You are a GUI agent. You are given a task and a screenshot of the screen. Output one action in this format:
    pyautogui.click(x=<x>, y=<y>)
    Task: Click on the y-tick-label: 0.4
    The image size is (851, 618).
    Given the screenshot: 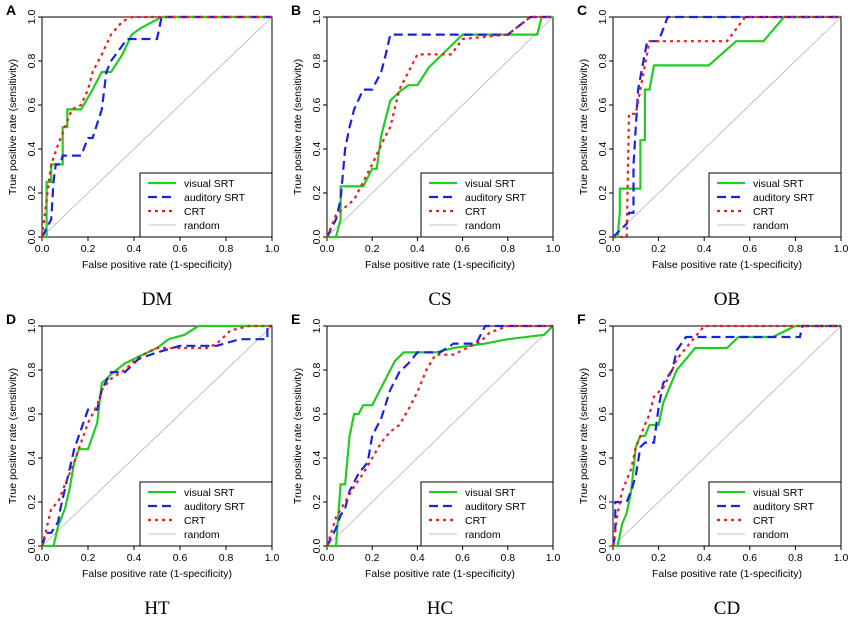 What is the action you would take?
    pyautogui.click(x=317, y=458)
    